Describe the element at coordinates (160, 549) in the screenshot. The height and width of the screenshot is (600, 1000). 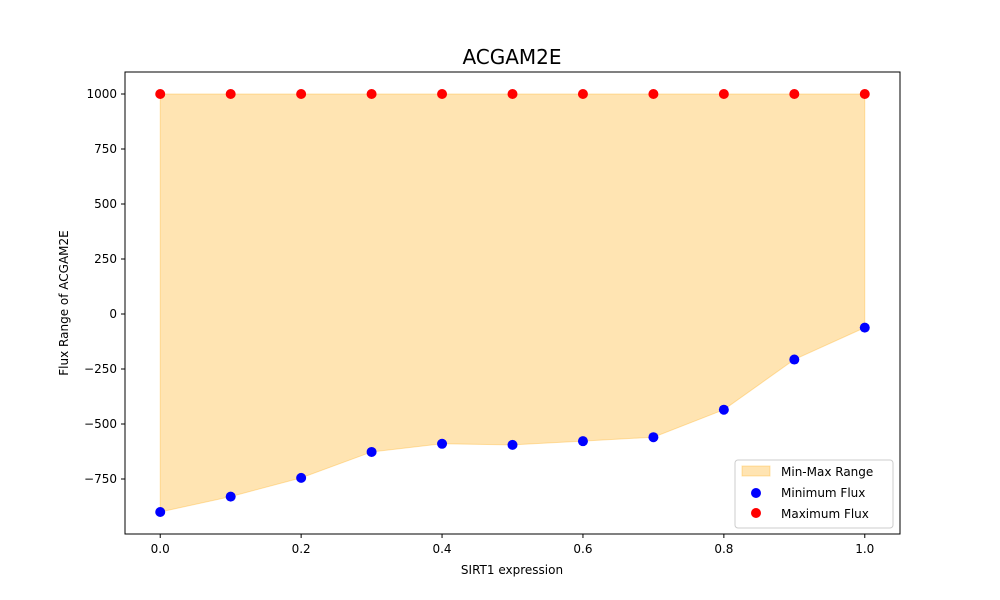
I see `x-tick-label: 0.0` at that location.